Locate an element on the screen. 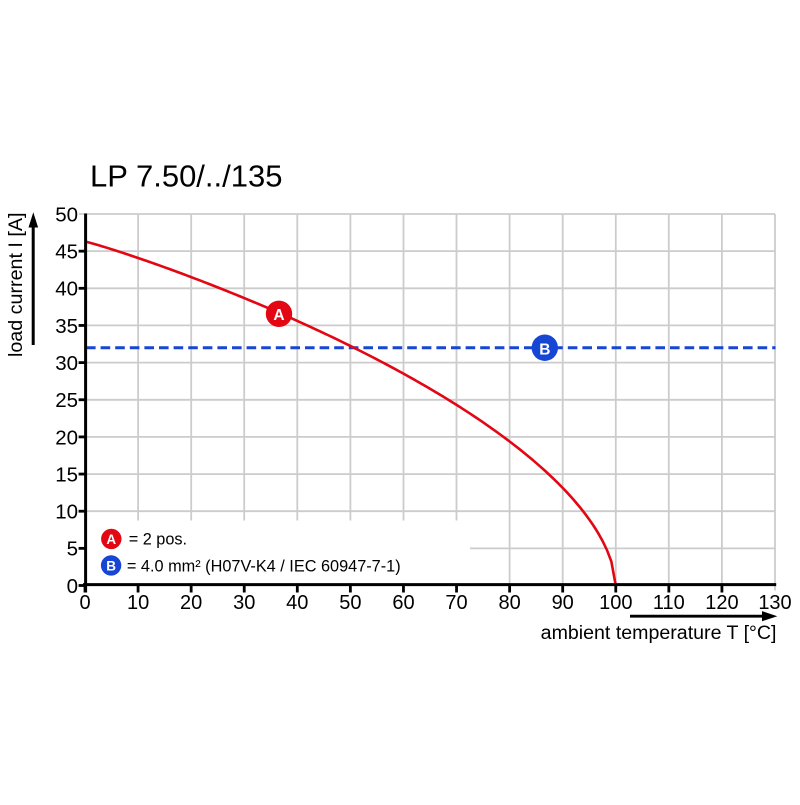  svg-text: 90 is located at coordinates (563, 603).